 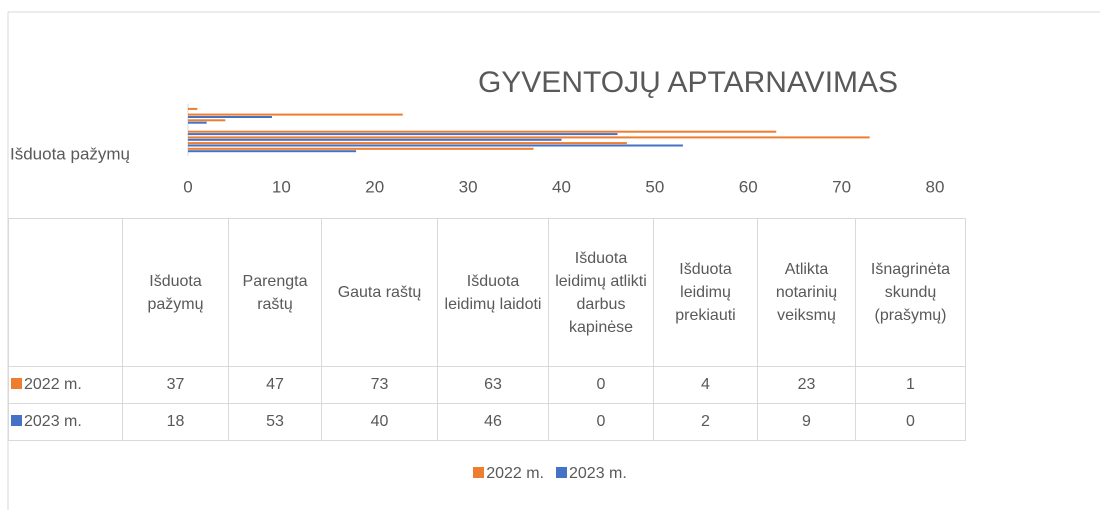 I want to click on category-label: Parengta raštų, so click(x=275, y=292).